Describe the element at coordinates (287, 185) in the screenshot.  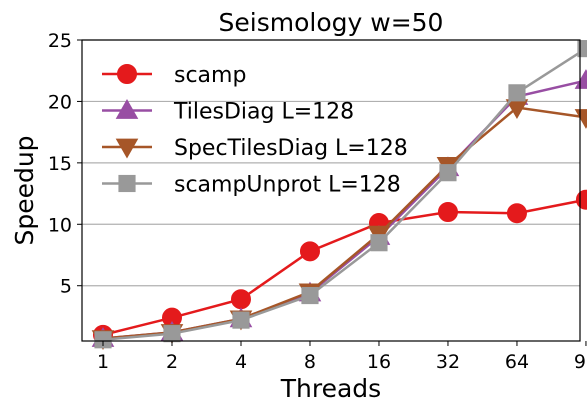
I see `legend-label: scampUnprot L=128` at that location.